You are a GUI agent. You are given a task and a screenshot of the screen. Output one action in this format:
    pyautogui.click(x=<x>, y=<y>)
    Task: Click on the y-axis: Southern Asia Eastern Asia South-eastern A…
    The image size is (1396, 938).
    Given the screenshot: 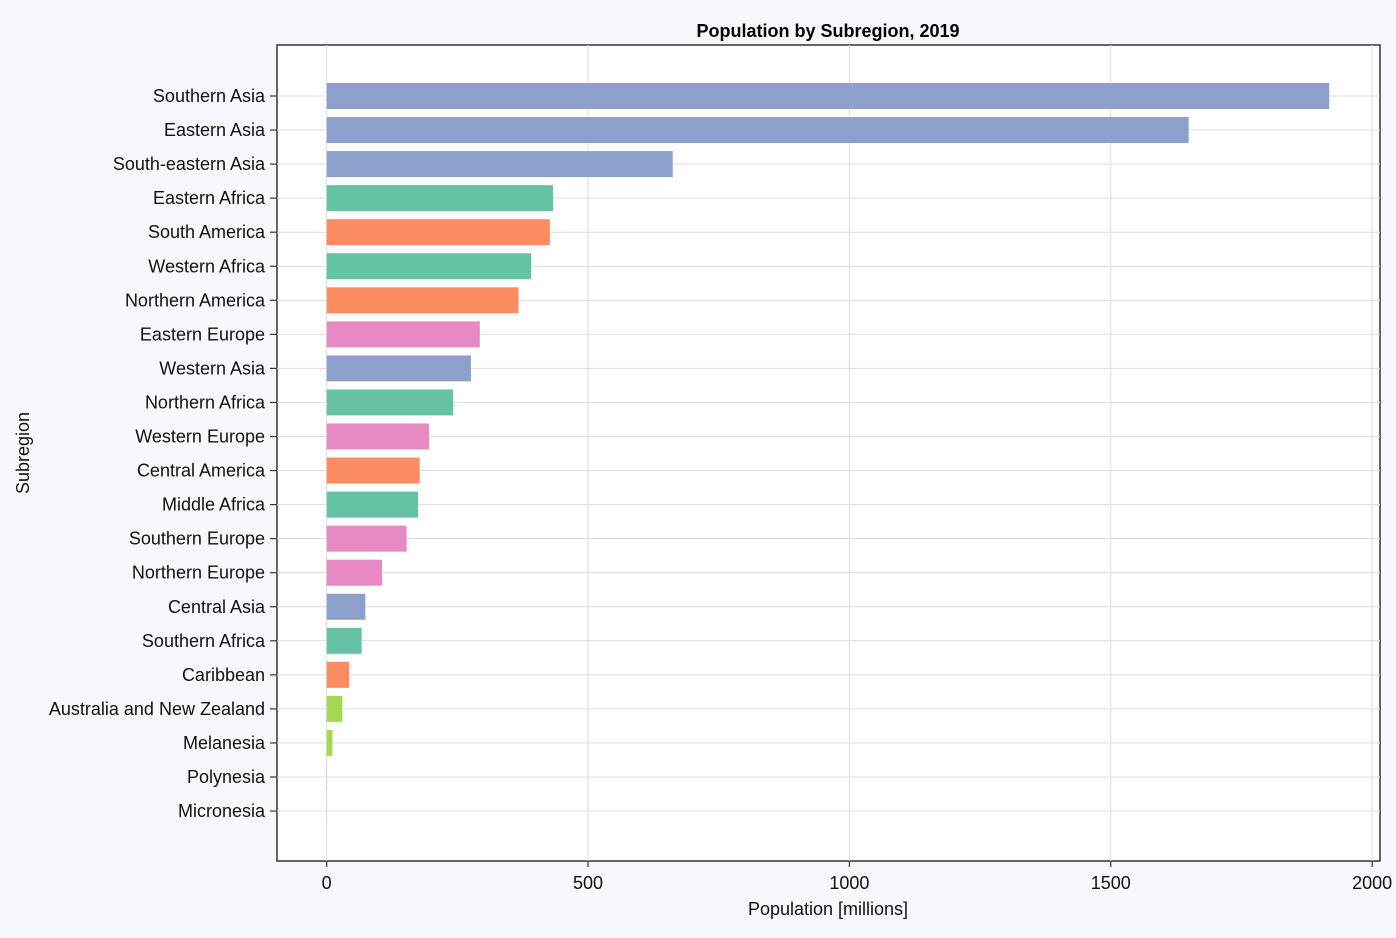 What is the action you would take?
    pyautogui.click(x=163, y=453)
    